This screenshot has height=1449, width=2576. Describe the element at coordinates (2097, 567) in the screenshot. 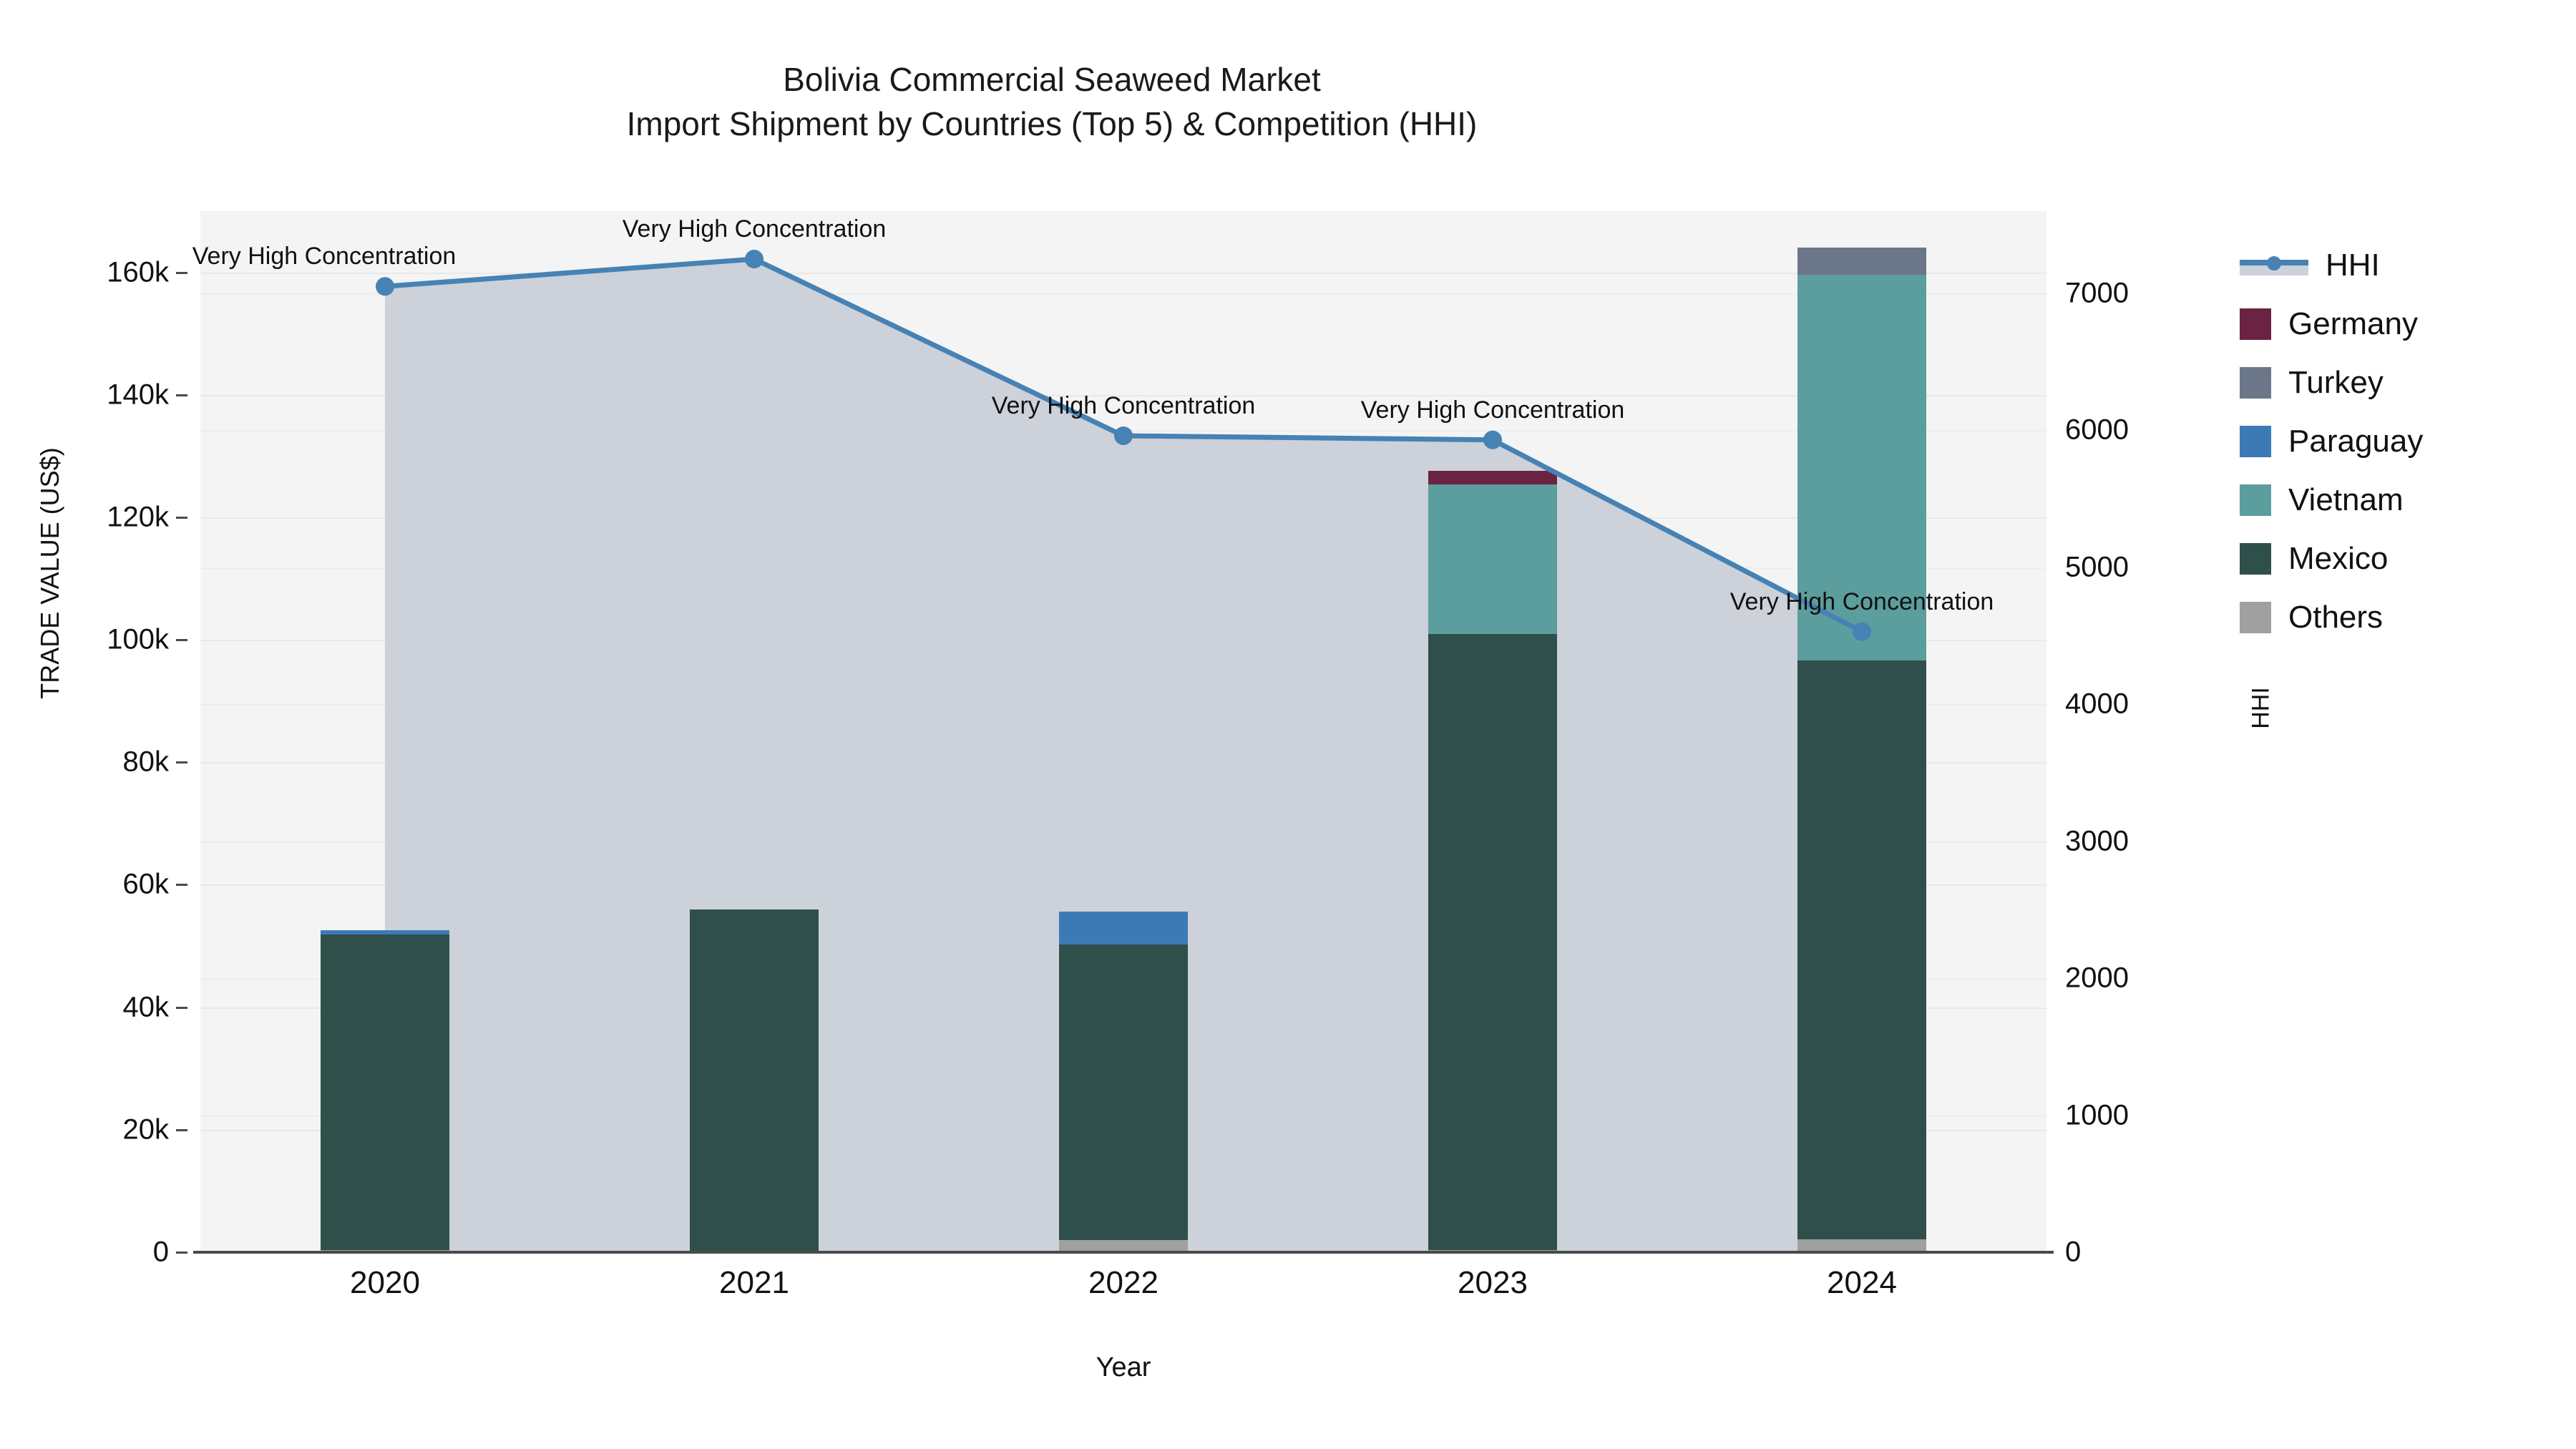

I see `y2-axis-tick-label: 5000` at that location.